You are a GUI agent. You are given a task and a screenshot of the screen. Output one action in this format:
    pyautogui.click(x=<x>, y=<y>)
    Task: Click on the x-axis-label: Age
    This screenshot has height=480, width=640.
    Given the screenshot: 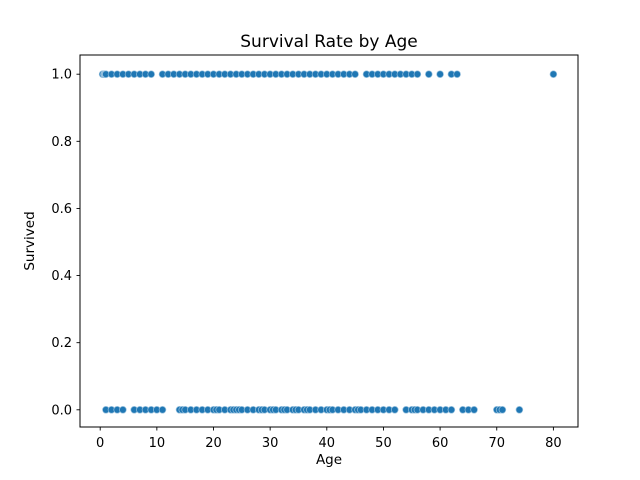 What is the action you would take?
    pyautogui.click(x=329, y=460)
    